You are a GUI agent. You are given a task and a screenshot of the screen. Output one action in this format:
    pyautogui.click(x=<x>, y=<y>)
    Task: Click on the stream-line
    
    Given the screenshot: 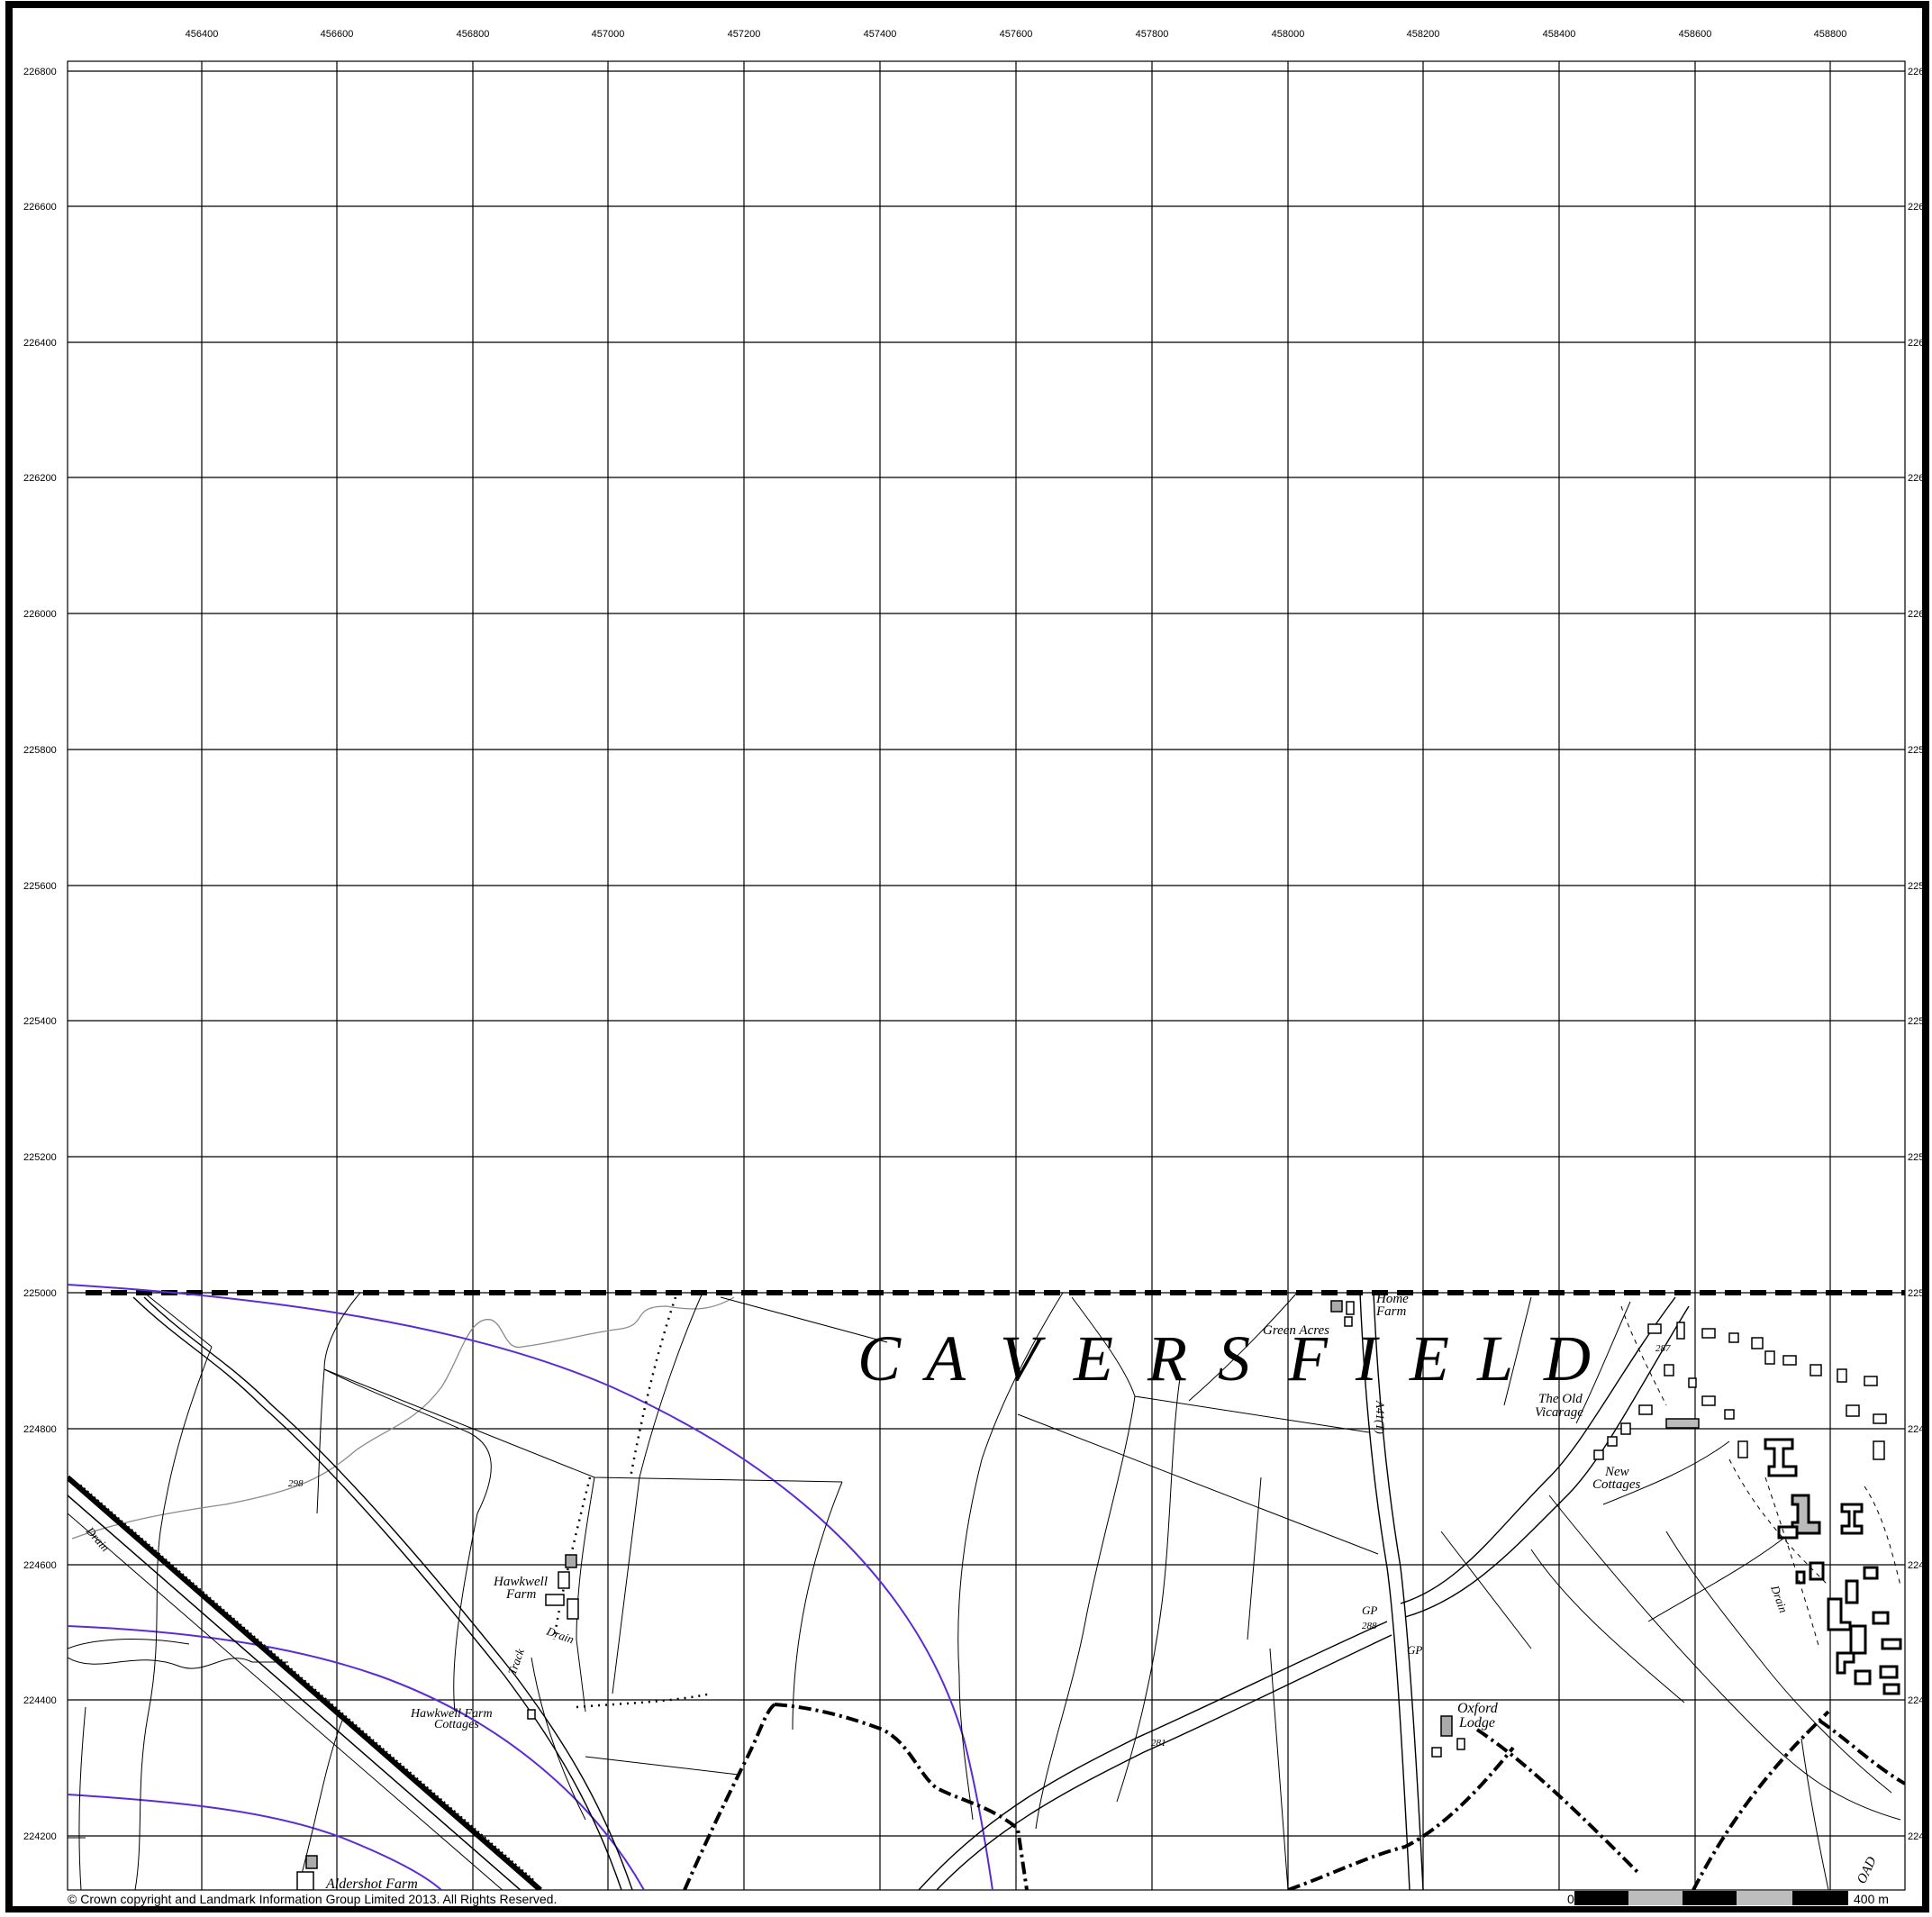 What is the action you would take?
    pyautogui.click(x=403, y=1418)
    